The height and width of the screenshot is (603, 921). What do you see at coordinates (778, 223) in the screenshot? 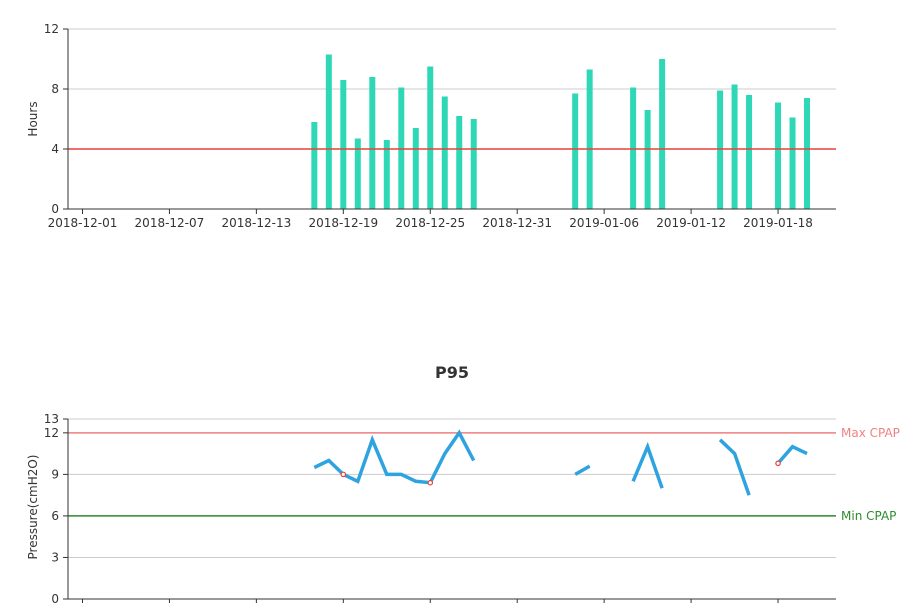
I see `x-tick-label: 2019-01-18` at bounding box center [778, 223].